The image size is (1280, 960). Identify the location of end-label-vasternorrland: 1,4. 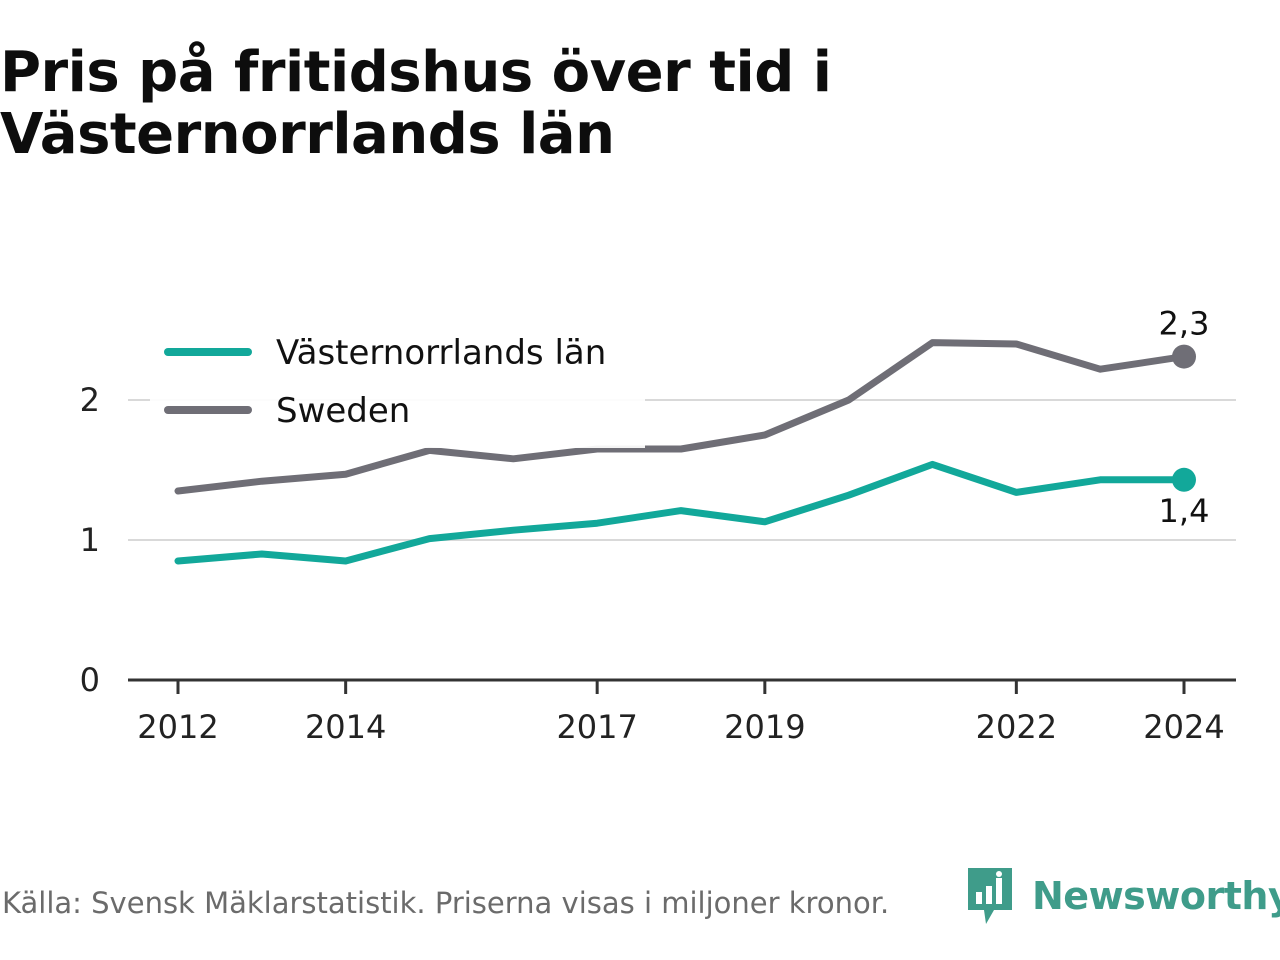
(1184, 511).